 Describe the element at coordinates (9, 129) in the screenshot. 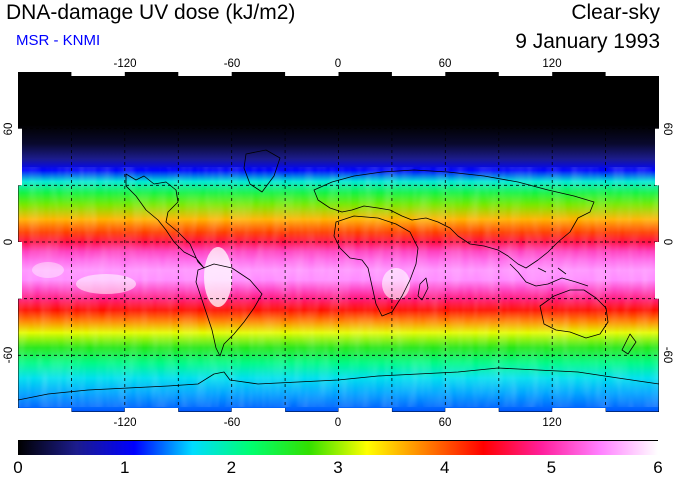

I see `left-latitude-tick: 60` at that location.